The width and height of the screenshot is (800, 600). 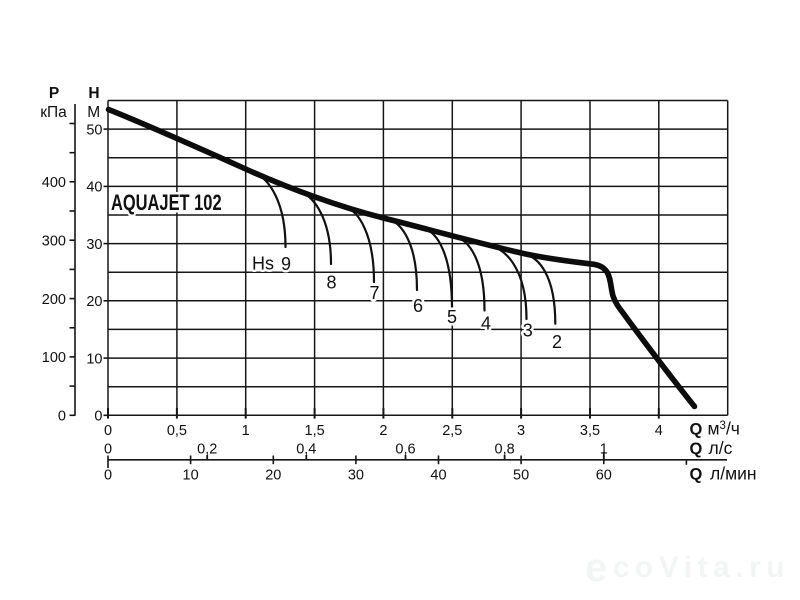 What do you see at coordinates (604, 476) in the screenshot?
I see `svg-text: 60` at bounding box center [604, 476].